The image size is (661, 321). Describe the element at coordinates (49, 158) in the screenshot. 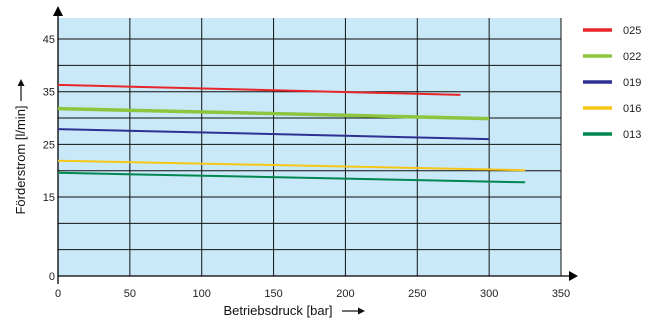

I see `y-tick-labels: 0 15 25 35 45` at that location.